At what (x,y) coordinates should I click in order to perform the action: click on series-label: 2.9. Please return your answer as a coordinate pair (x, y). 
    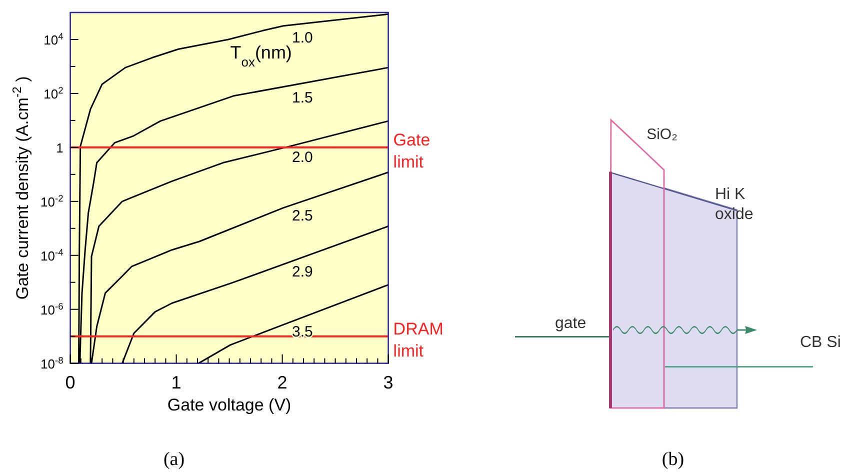
    Looking at the image, I should click on (302, 271).